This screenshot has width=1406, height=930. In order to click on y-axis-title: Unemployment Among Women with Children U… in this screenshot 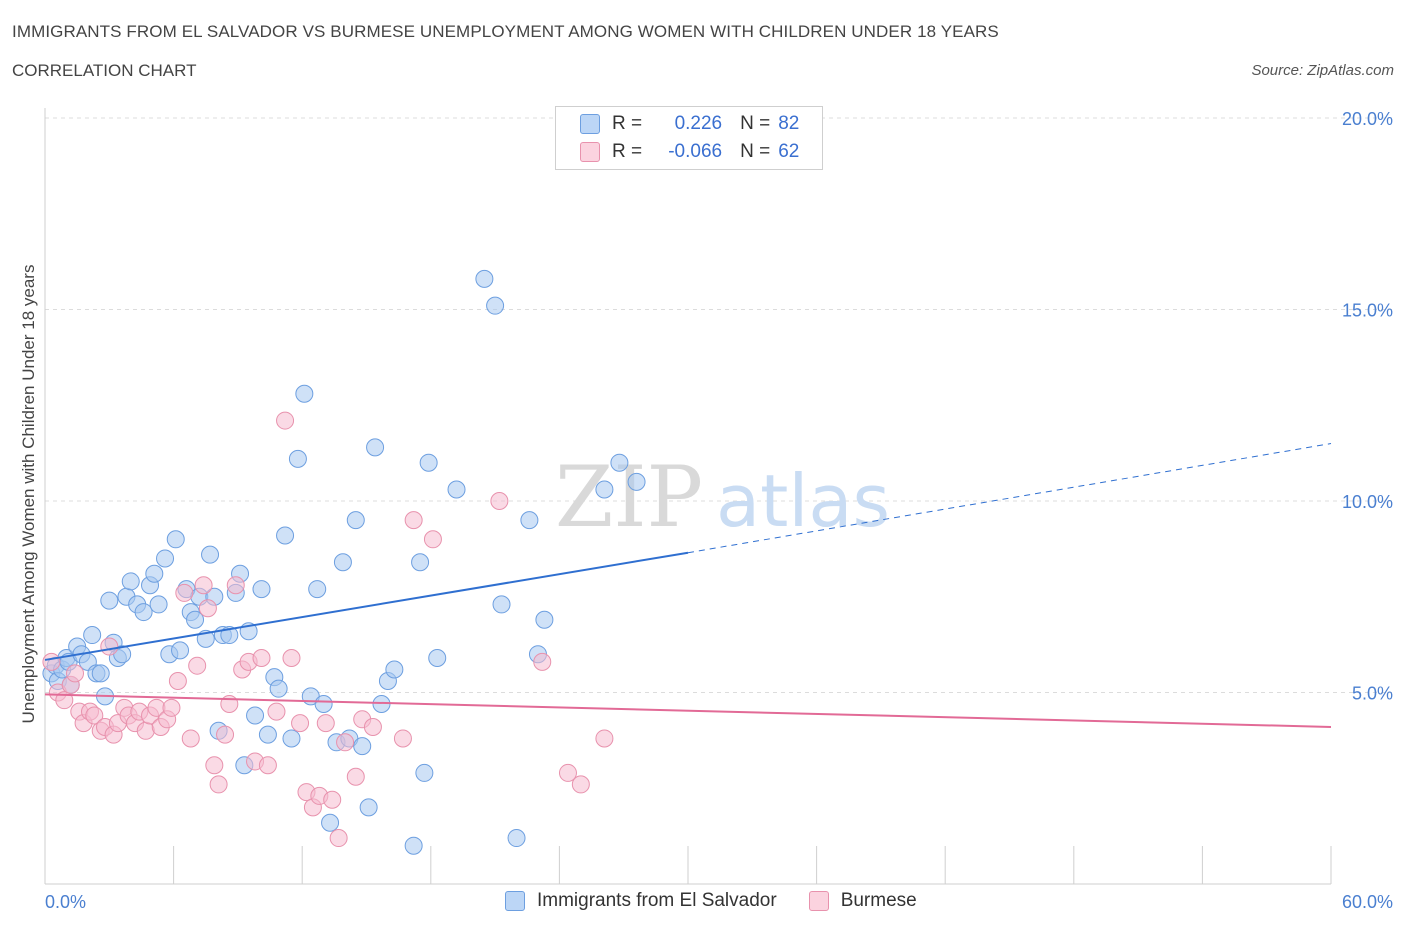, I will do `click(28, 494)`.